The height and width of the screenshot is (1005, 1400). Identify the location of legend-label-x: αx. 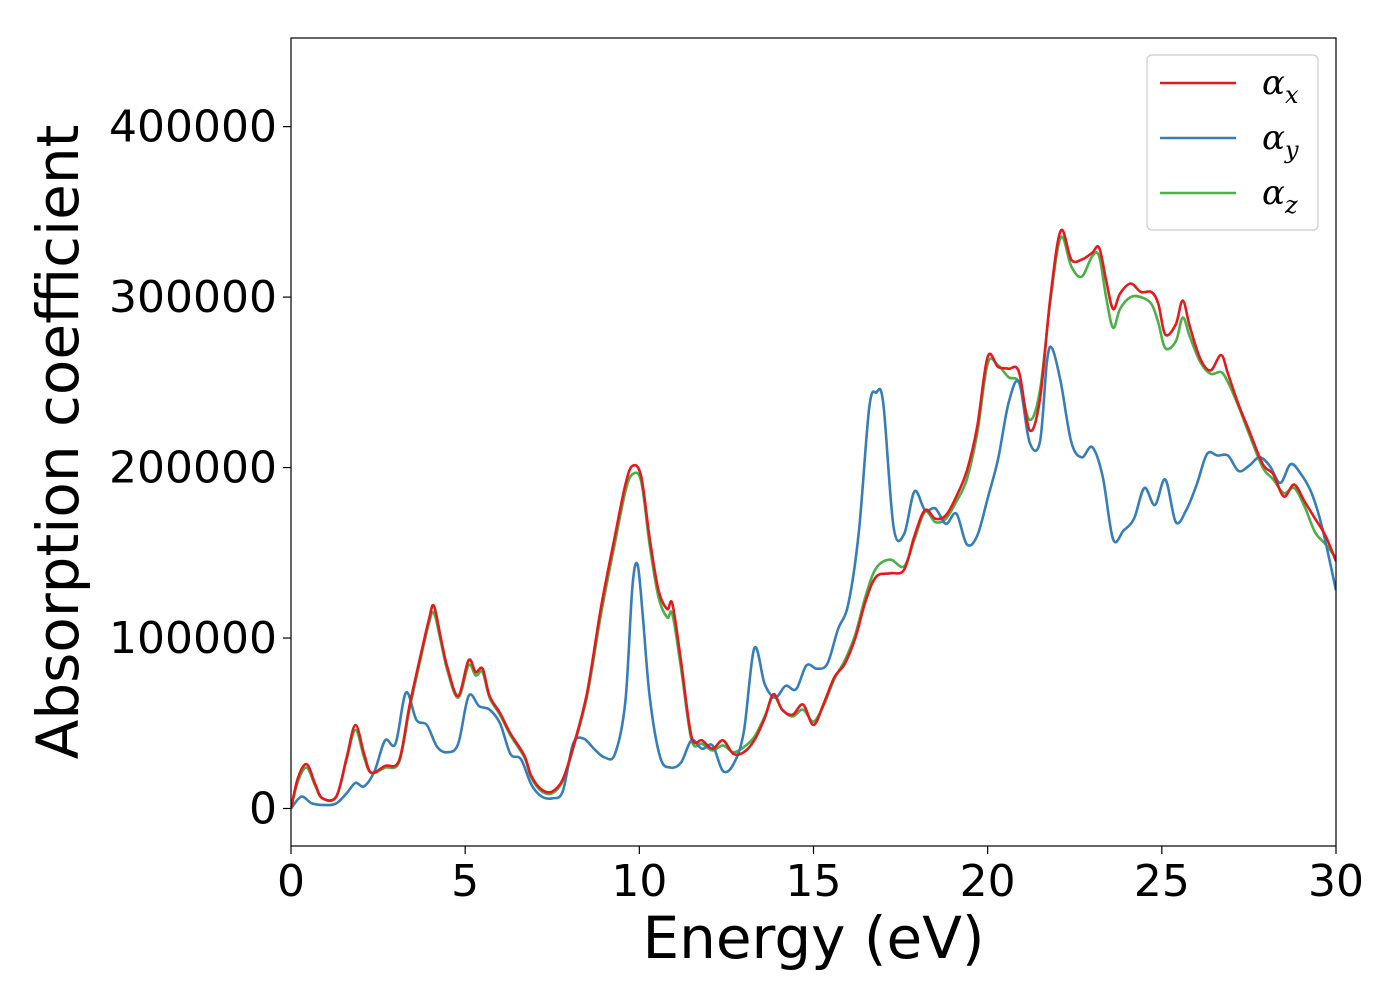
(1280, 86).